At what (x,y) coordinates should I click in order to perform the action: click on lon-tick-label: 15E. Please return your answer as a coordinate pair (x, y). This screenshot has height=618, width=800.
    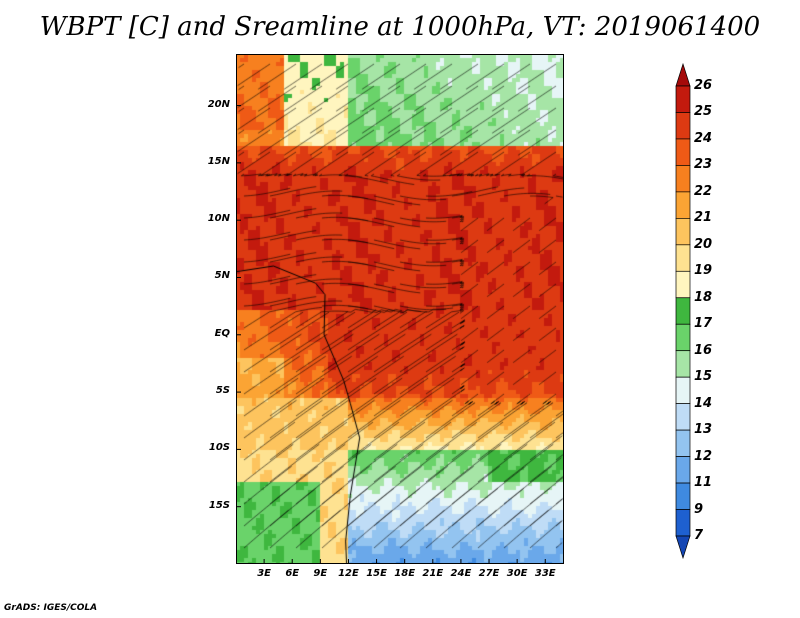
    Looking at the image, I should click on (376, 573).